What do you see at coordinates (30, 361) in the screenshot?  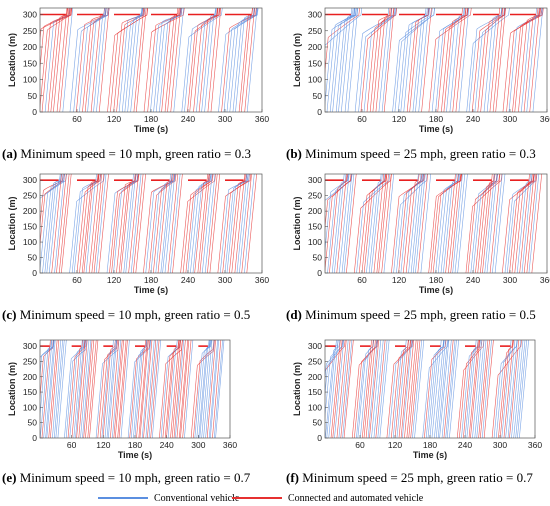 I see `ytick-label: 250` at bounding box center [30, 361].